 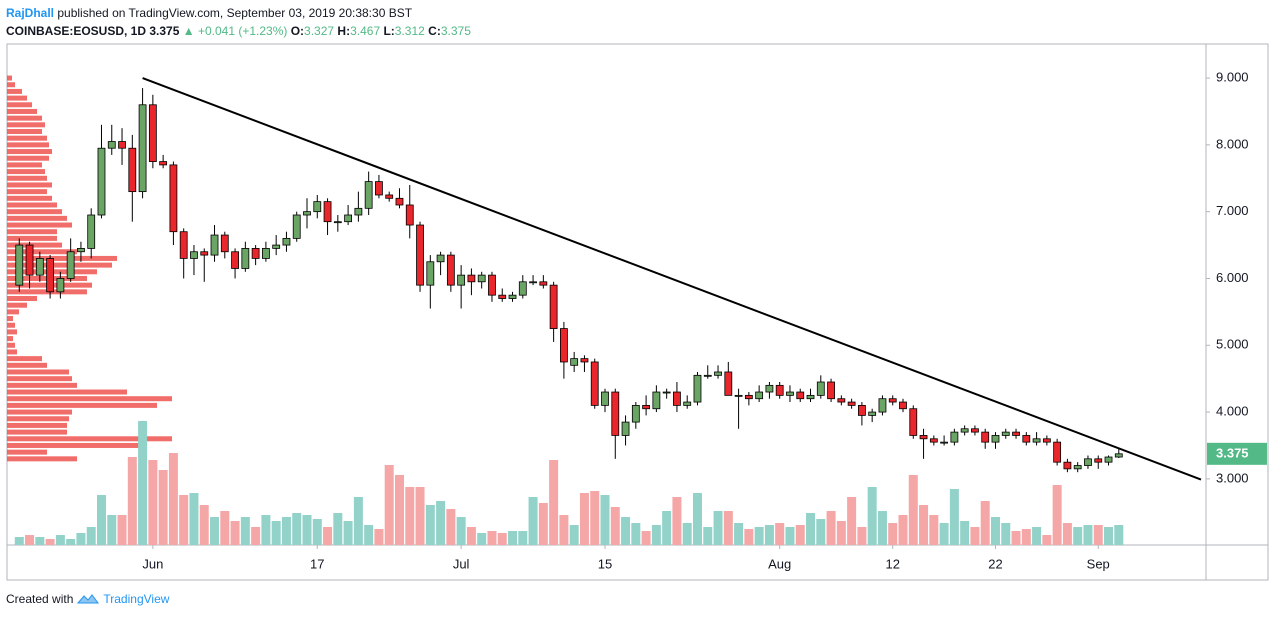 What do you see at coordinates (152, 563) in the screenshot?
I see `x-tick-label: Jun` at bounding box center [152, 563].